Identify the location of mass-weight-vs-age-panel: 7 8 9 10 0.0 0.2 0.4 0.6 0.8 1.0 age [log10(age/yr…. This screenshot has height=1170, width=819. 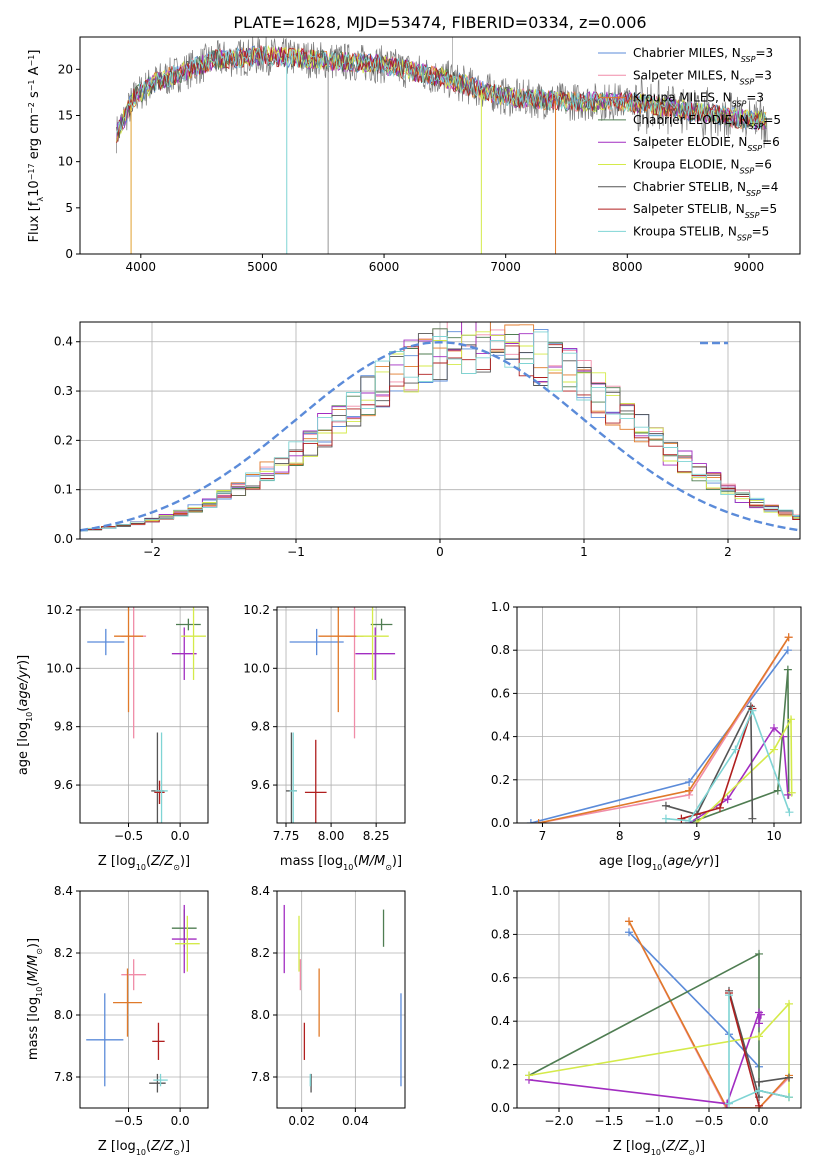
(646, 736).